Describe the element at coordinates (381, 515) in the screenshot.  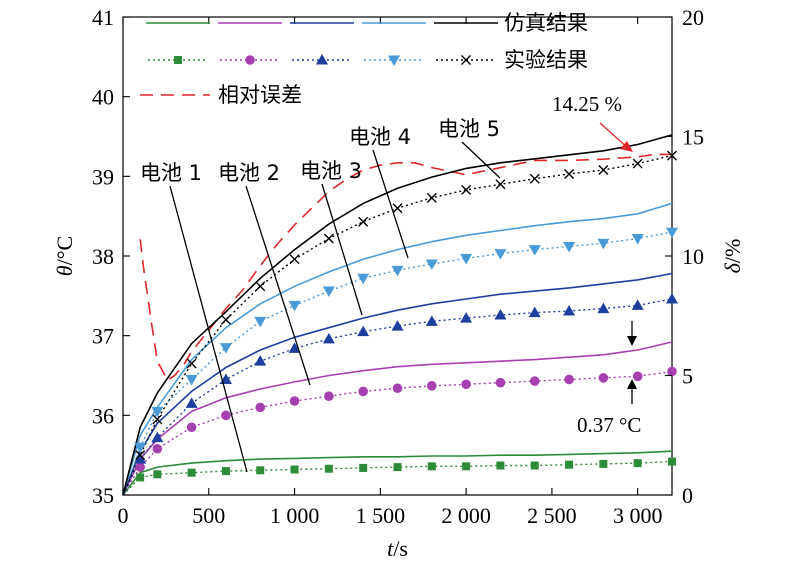
I see `x-tick-label: 1 500` at that location.